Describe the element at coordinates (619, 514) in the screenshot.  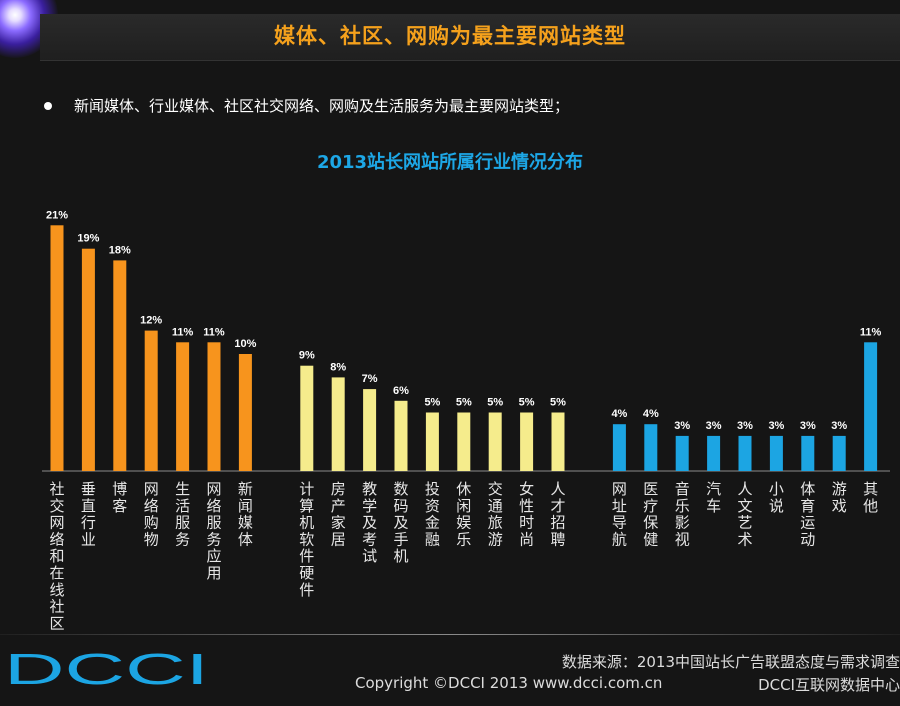
I see `category-label-17: 网址导航` at that location.